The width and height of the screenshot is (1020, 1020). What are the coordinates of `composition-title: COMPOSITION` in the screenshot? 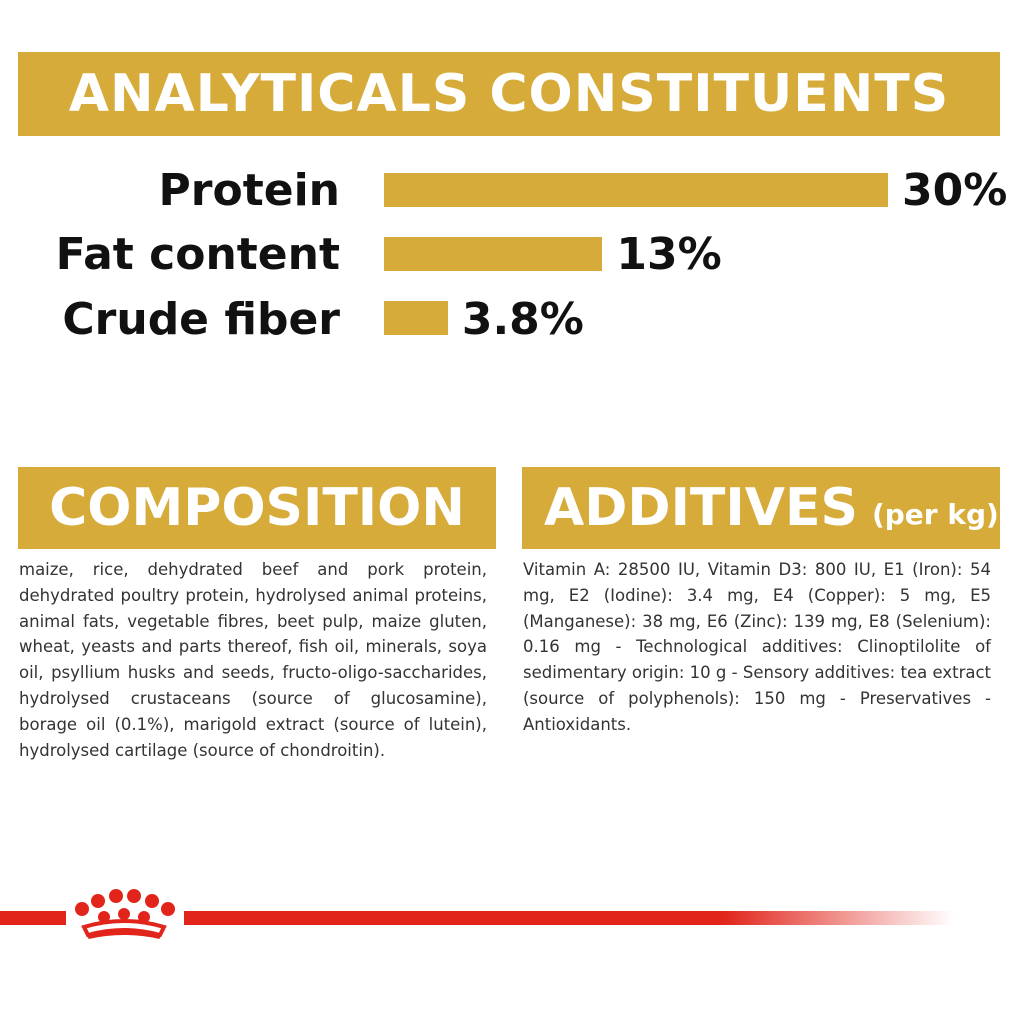 It's located at (257, 508).